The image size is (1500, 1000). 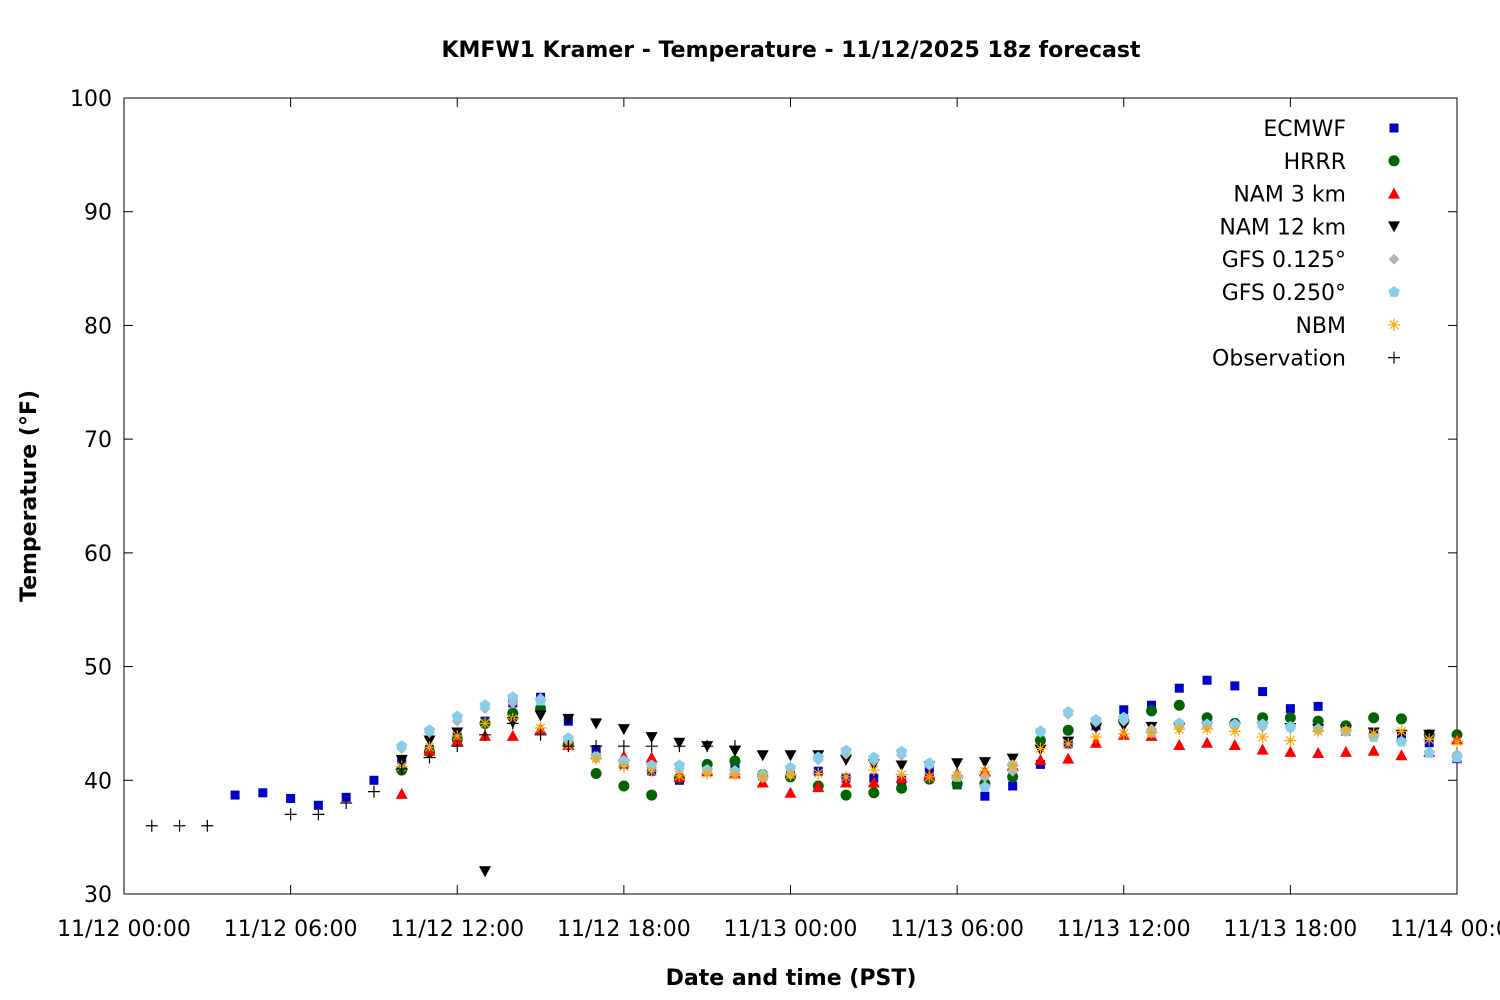 What do you see at coordinates (1394, 357) in the screenshot?
I see `legend-marker-observation` at bounding box center [1394, 357].